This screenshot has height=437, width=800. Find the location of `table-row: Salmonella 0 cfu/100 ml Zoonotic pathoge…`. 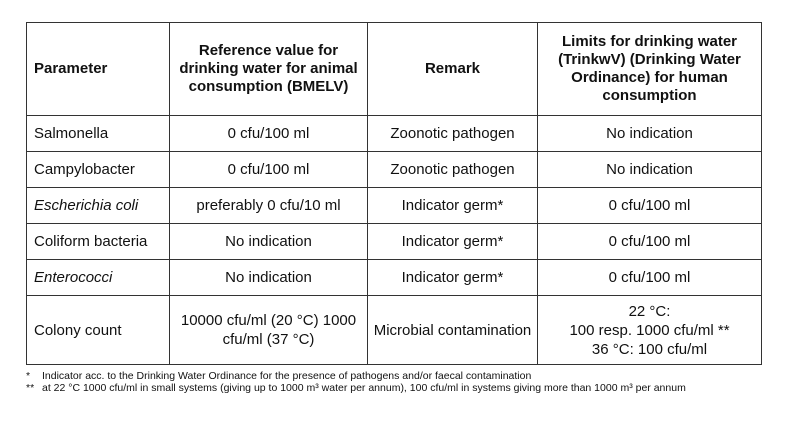

table-row: Salmonella 0 cfu/100 ml Zoonotic pathoge… is located at coordinates (394, 133).